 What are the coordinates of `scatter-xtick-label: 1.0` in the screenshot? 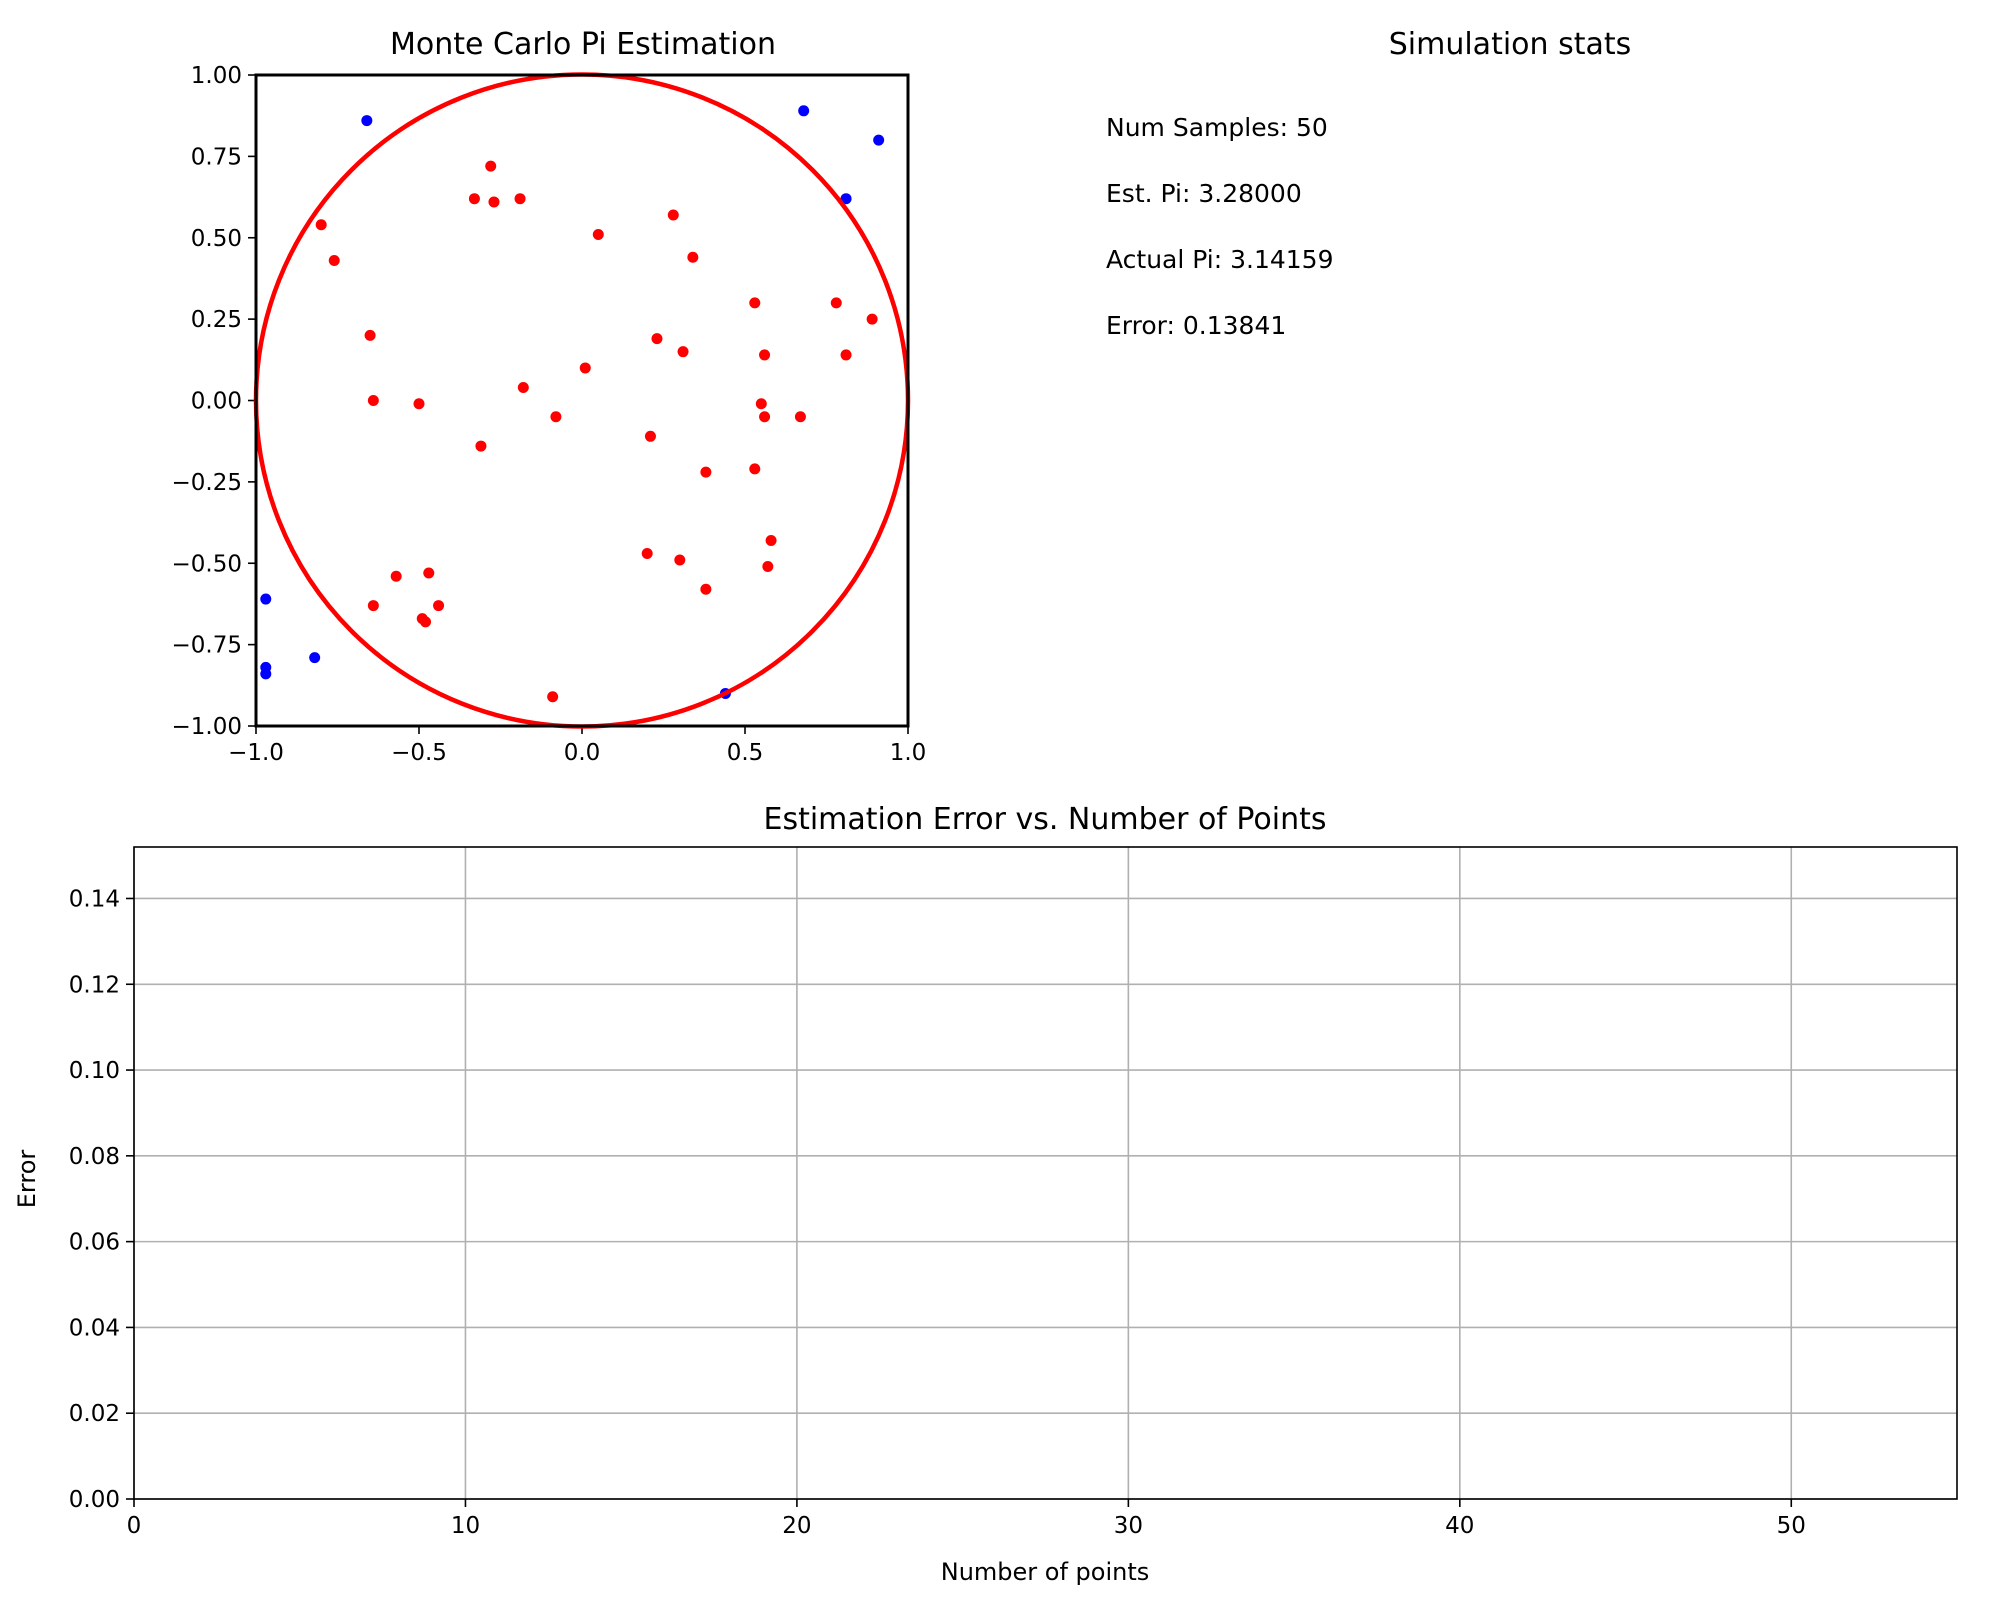 It's located at (908, 753).